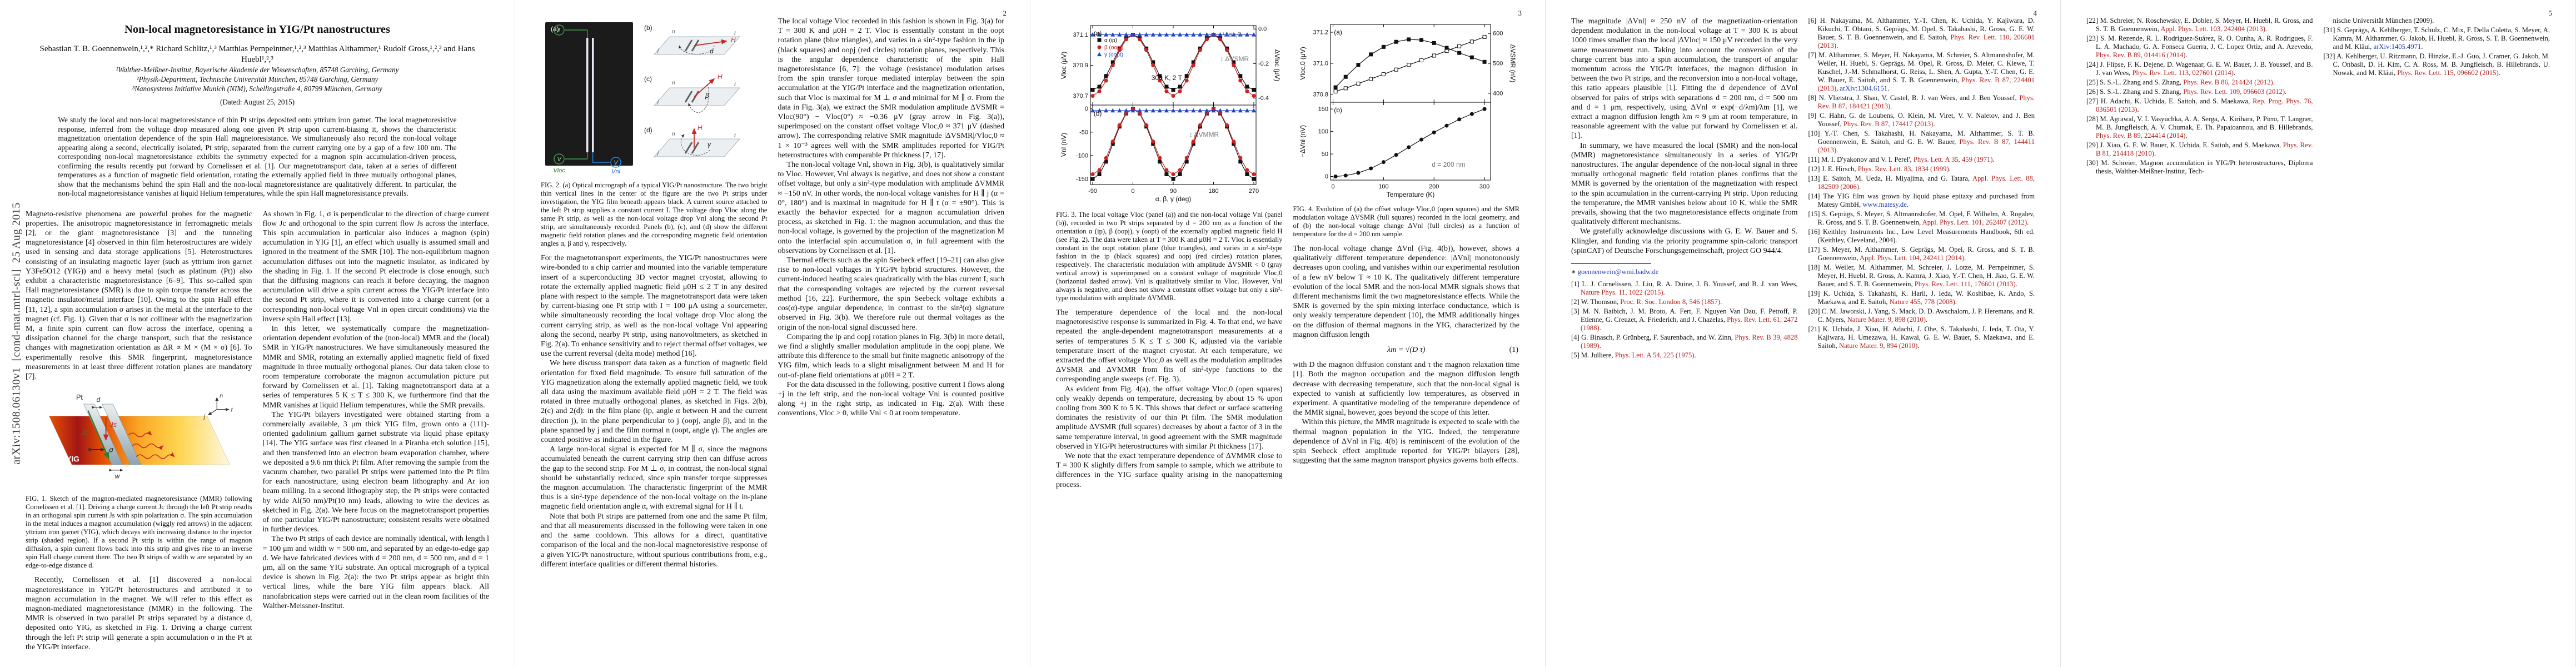  What do you see at coordinates (1082, 179) in the screenshot?
I see `svg-text: -150` at bounding box center [1082, 179].